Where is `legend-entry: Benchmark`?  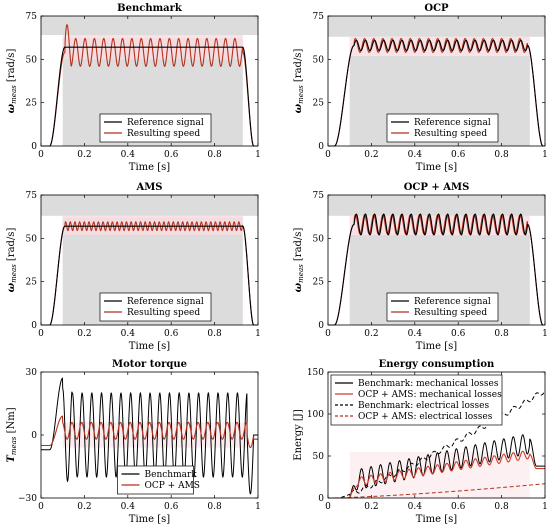 legend-entry: Benchmark is located at coordinates (171, 475).